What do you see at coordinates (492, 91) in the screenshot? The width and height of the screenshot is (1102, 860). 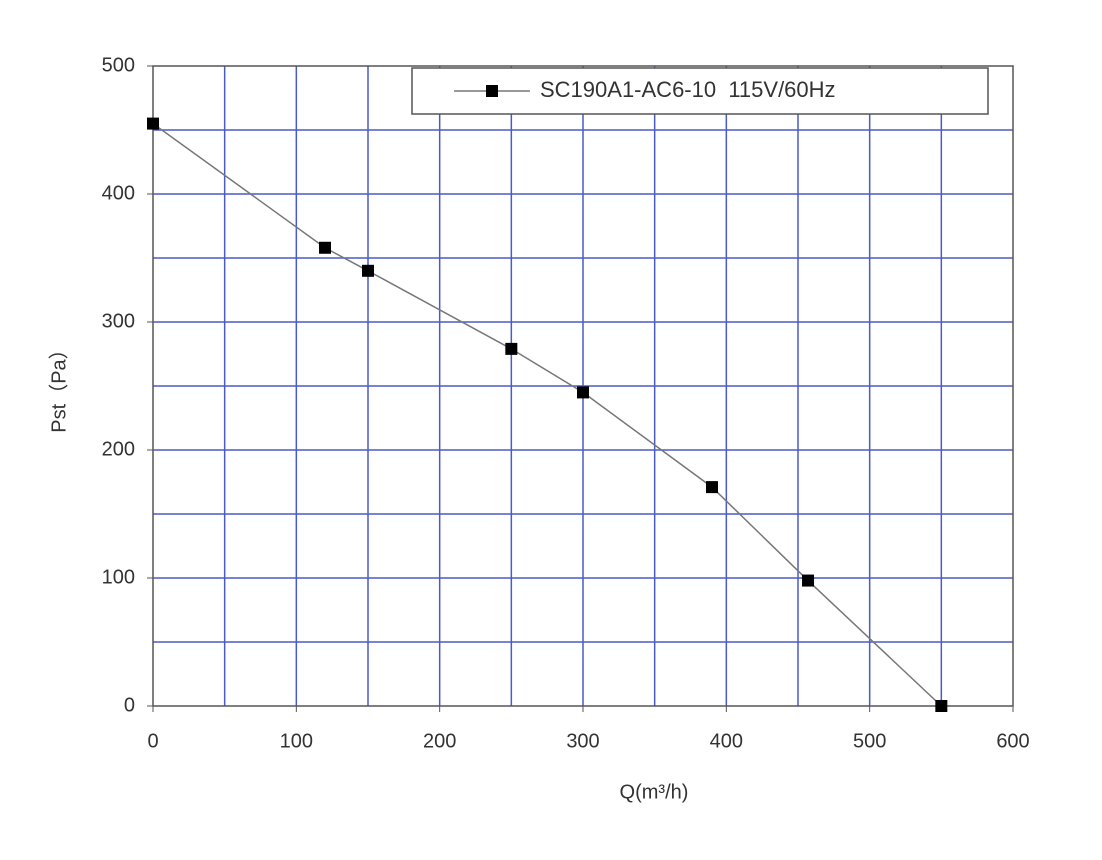 I see `legend-marker` at bounding box center [492, 91].